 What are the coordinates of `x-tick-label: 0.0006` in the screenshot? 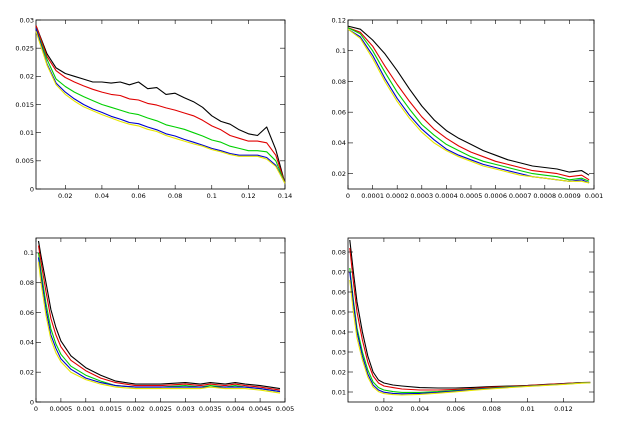 It's located at (495, 196).